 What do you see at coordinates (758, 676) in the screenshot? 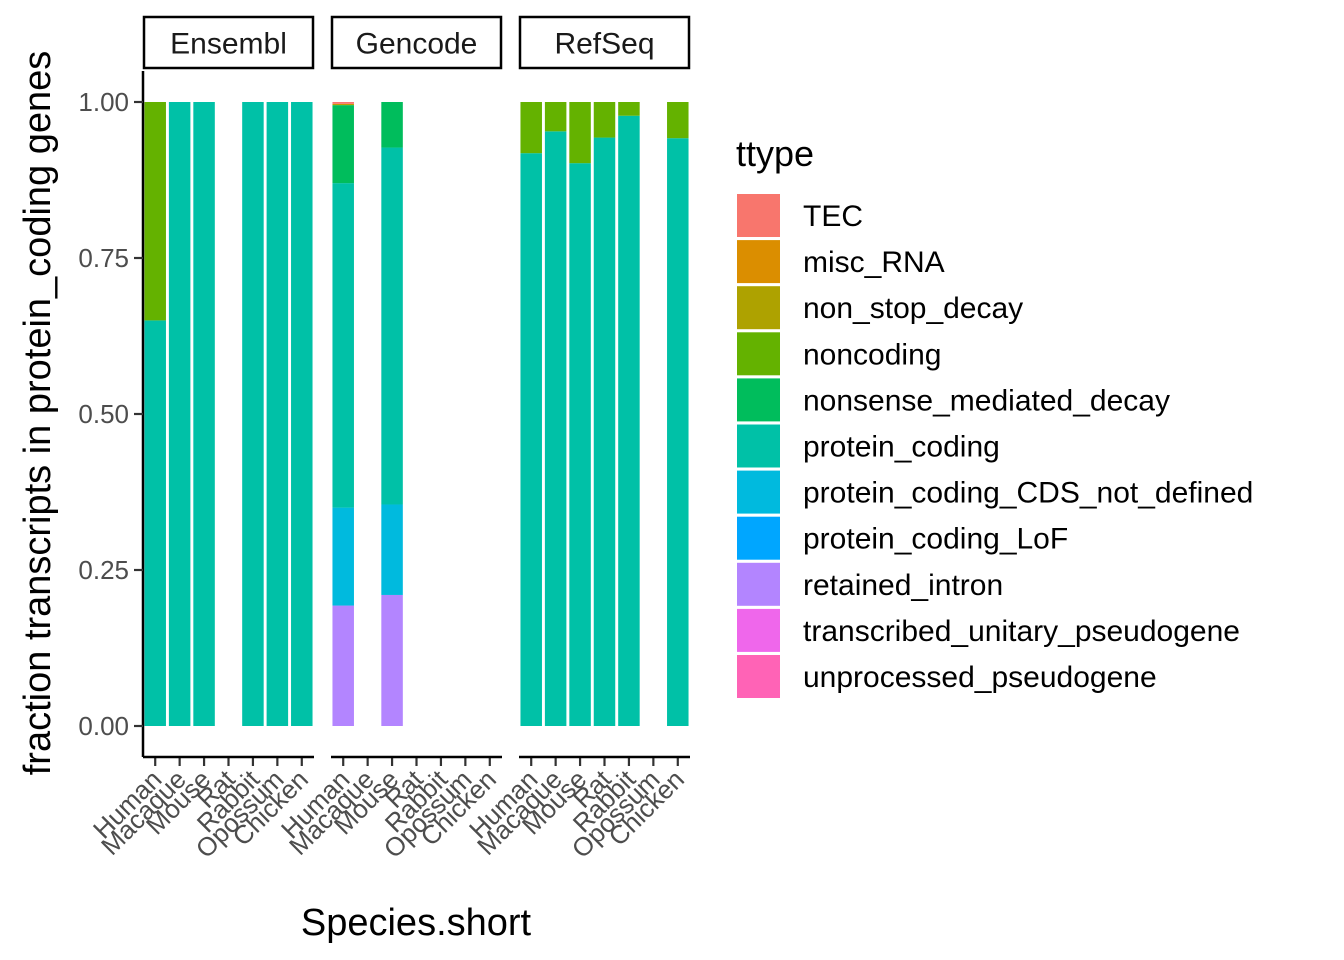
I see `legend-key-unprocessed-pseudogene` at bounding box center [758, 676].